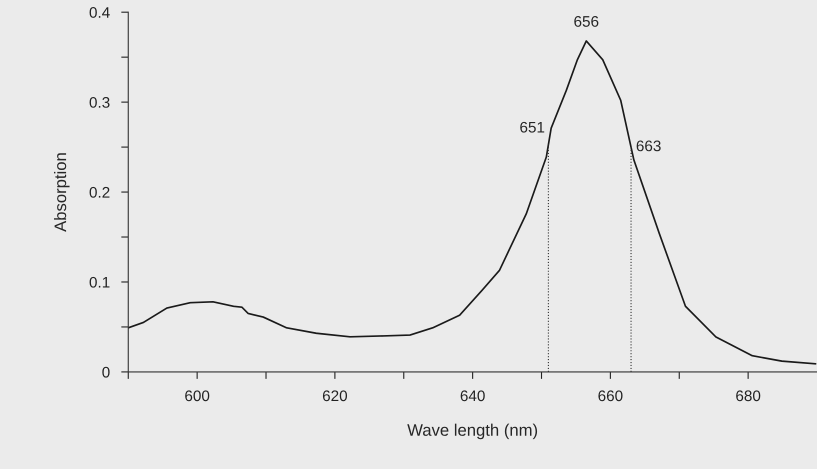 The height and width of the screenshot is (469, 817). What do you see at coordinates (100, 282) in the screenshot?
I see `y-tick-label: 0.1` at bounding box center [100, 282].